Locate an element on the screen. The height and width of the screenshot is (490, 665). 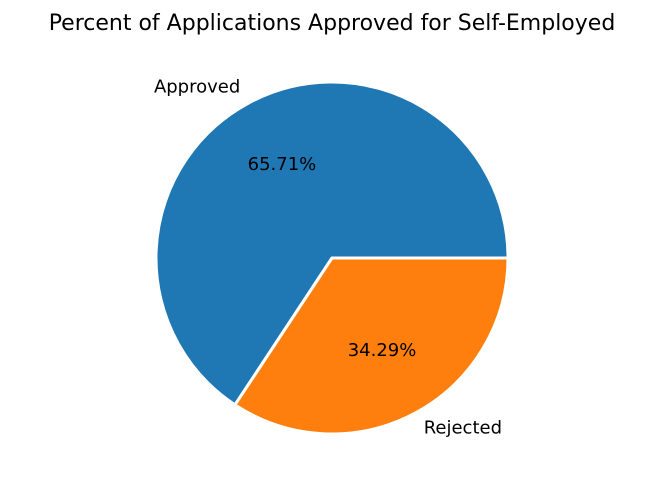
percent-label-approved: 65.71% is located at coordinates (282, 164).